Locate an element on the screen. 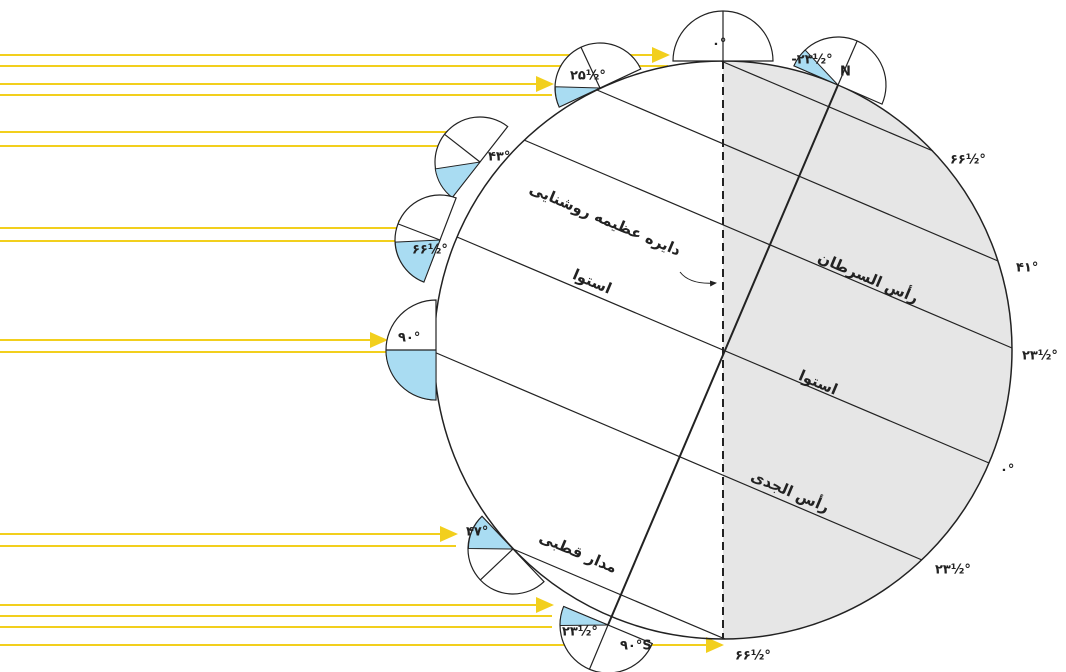 The width and height of the screenshot is (1066, 672). instrument-label: ۲۵½° is located at coordinates (588, 76).